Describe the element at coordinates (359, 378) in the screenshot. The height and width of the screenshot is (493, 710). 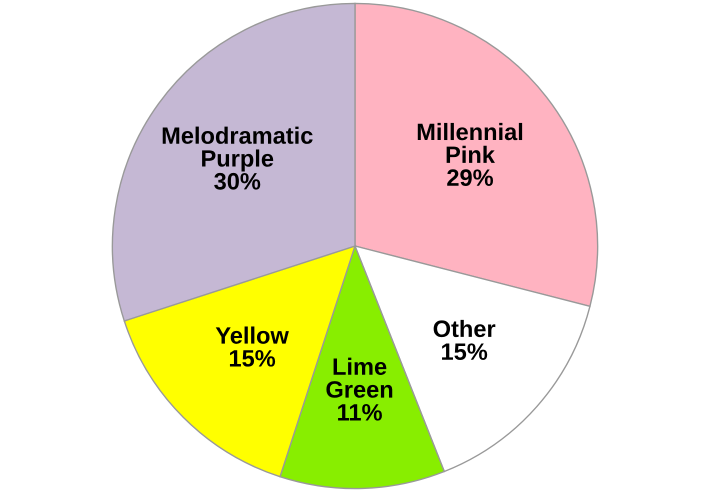
I see `slice-label: Lime Green` at that location.